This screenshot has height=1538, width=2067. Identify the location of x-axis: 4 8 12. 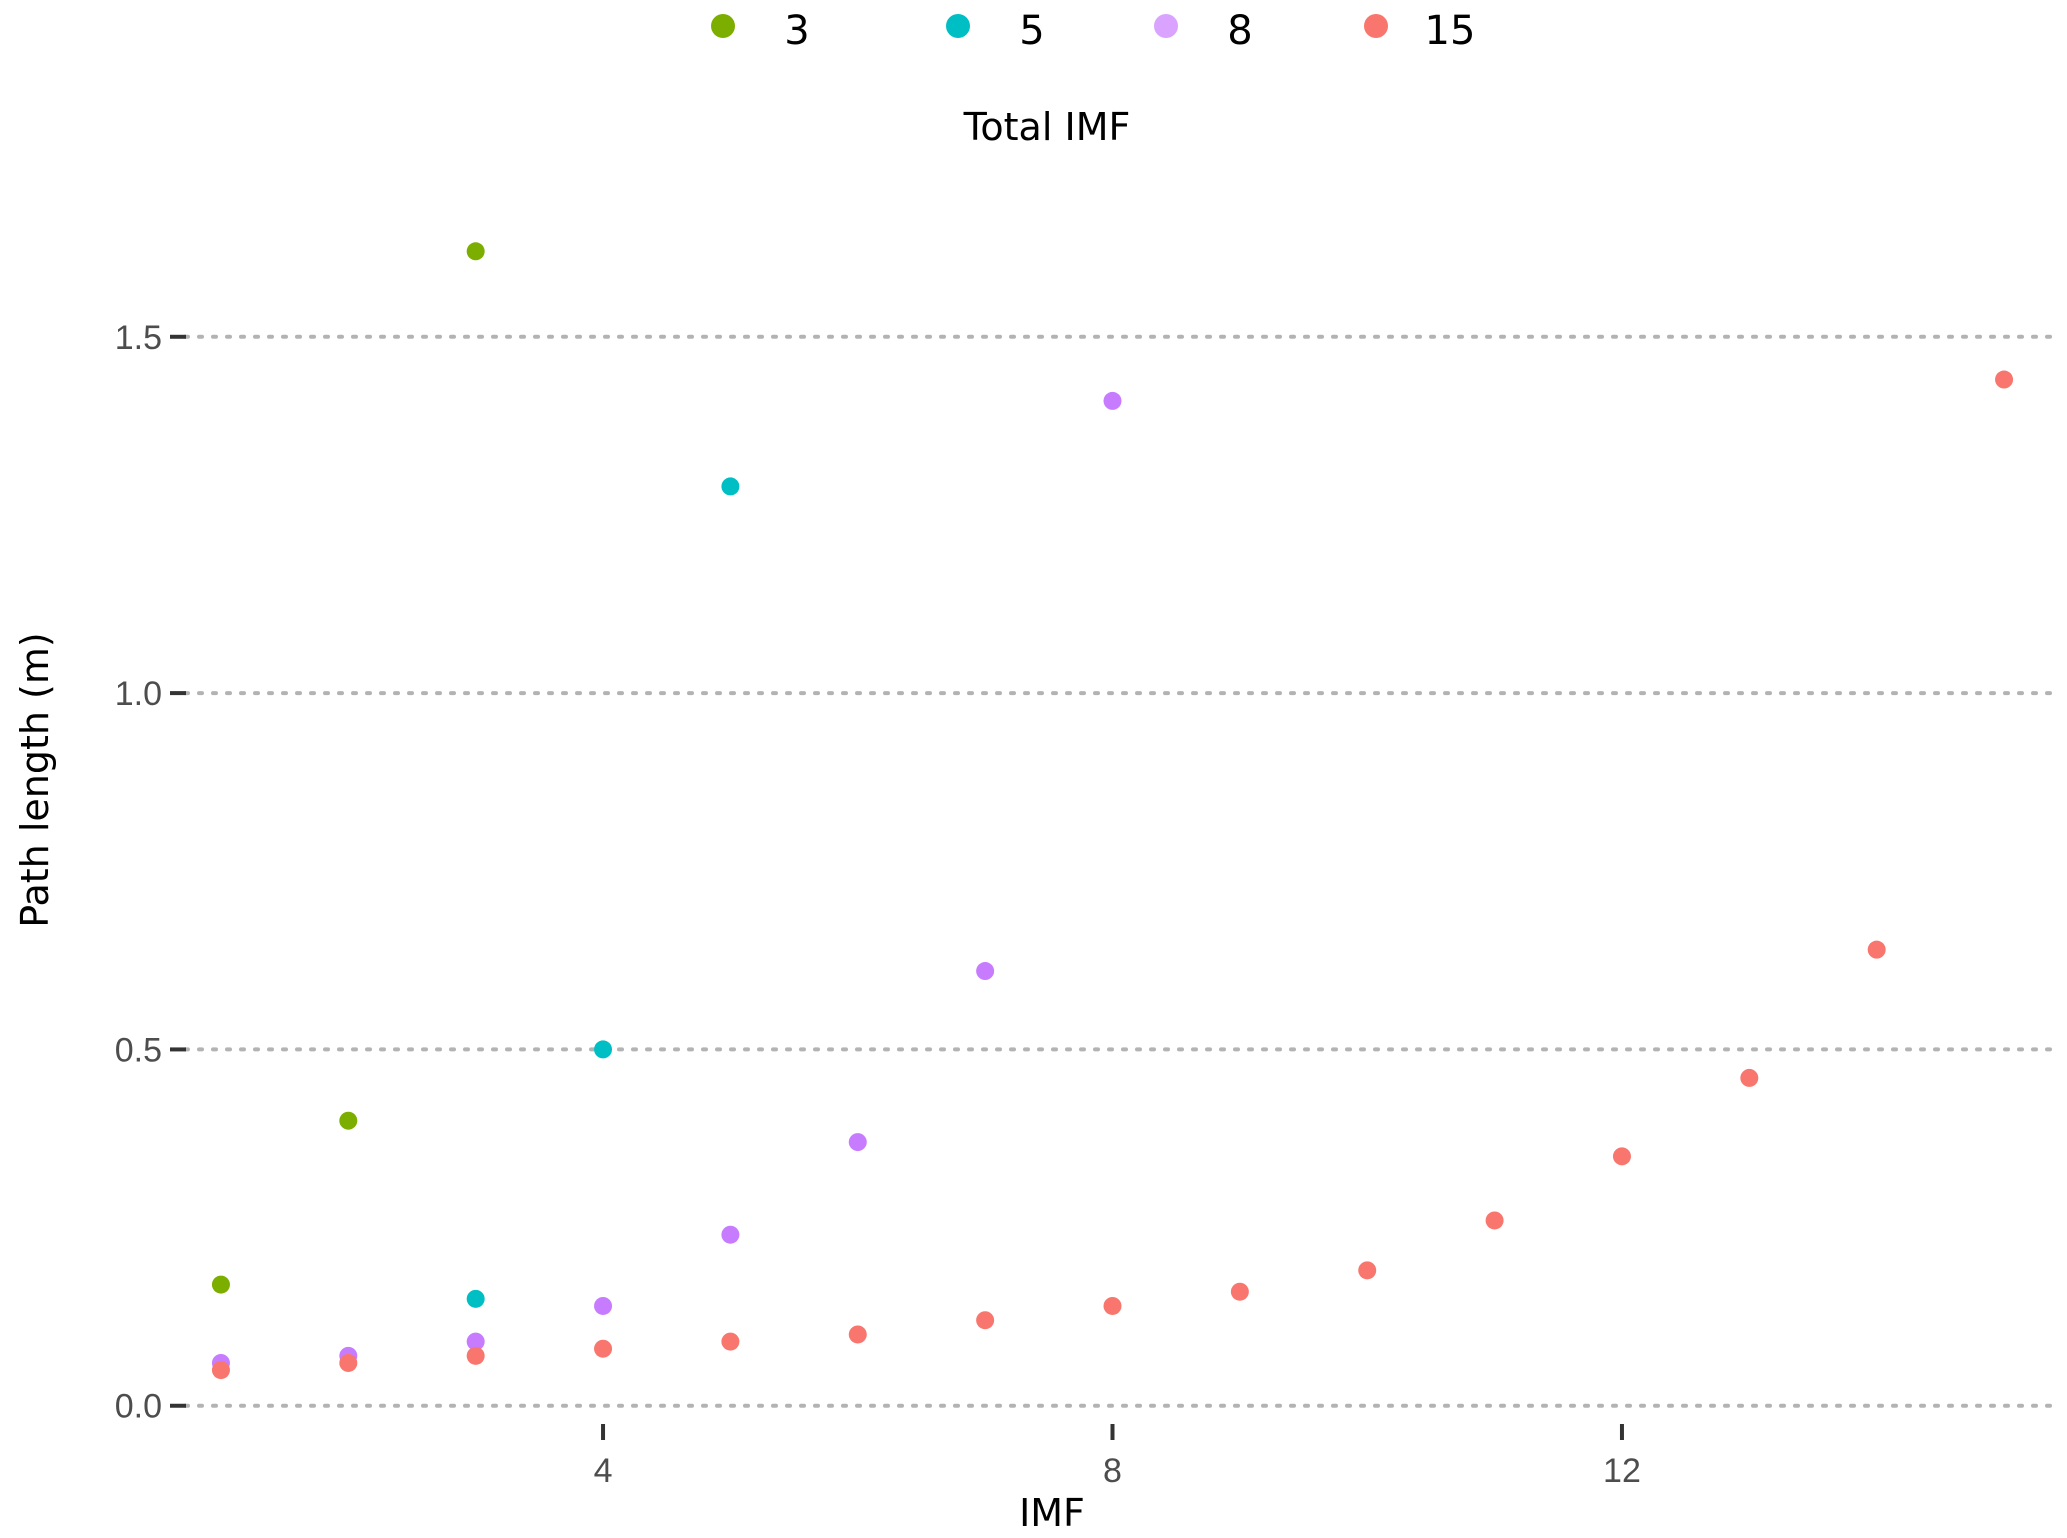
(1117, 1457).